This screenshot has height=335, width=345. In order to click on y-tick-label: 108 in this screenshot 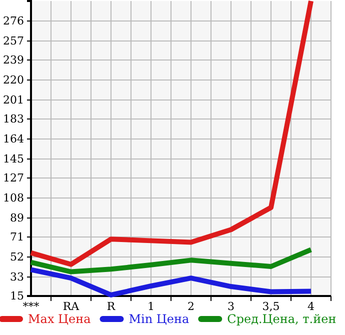, I will do `click(13, 198)`.